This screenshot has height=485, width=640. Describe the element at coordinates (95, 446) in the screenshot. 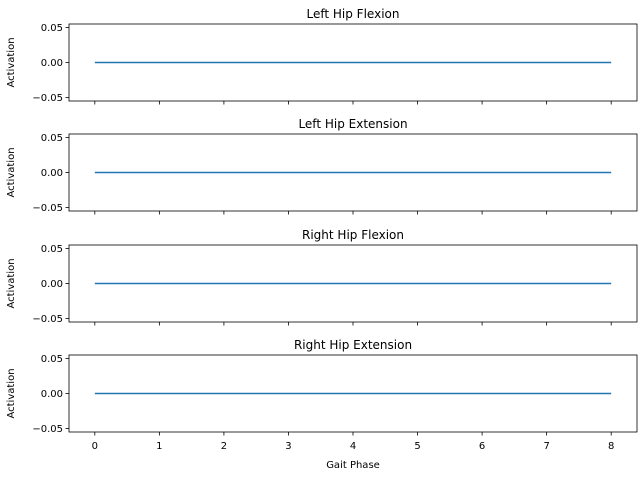

I see `x-tick-label: 0` at that location.